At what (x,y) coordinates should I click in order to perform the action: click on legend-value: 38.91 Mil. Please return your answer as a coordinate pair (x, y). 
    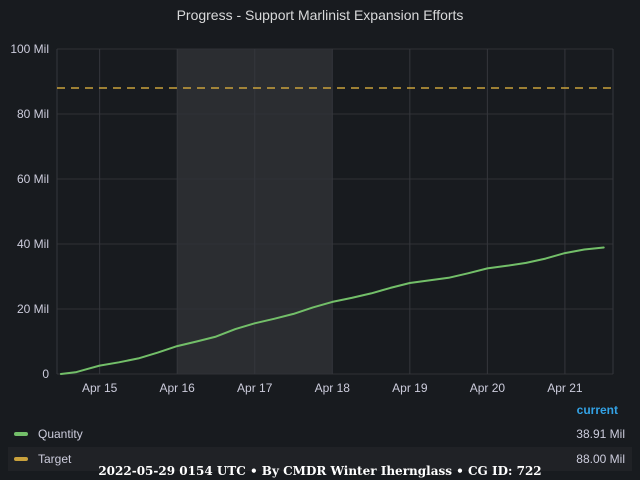
    Looking at the image, I should click on (600, 434).